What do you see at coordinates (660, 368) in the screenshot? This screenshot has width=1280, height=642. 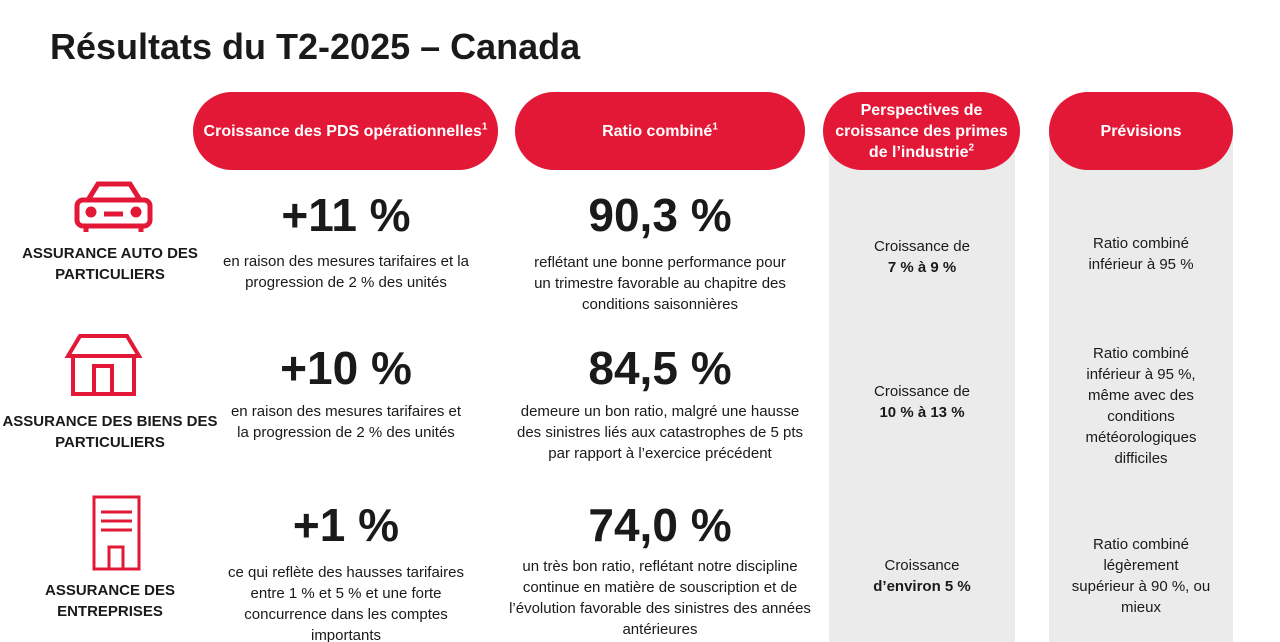 I see `ratio-value: 84,5 %` at bounding box center [660, 368].